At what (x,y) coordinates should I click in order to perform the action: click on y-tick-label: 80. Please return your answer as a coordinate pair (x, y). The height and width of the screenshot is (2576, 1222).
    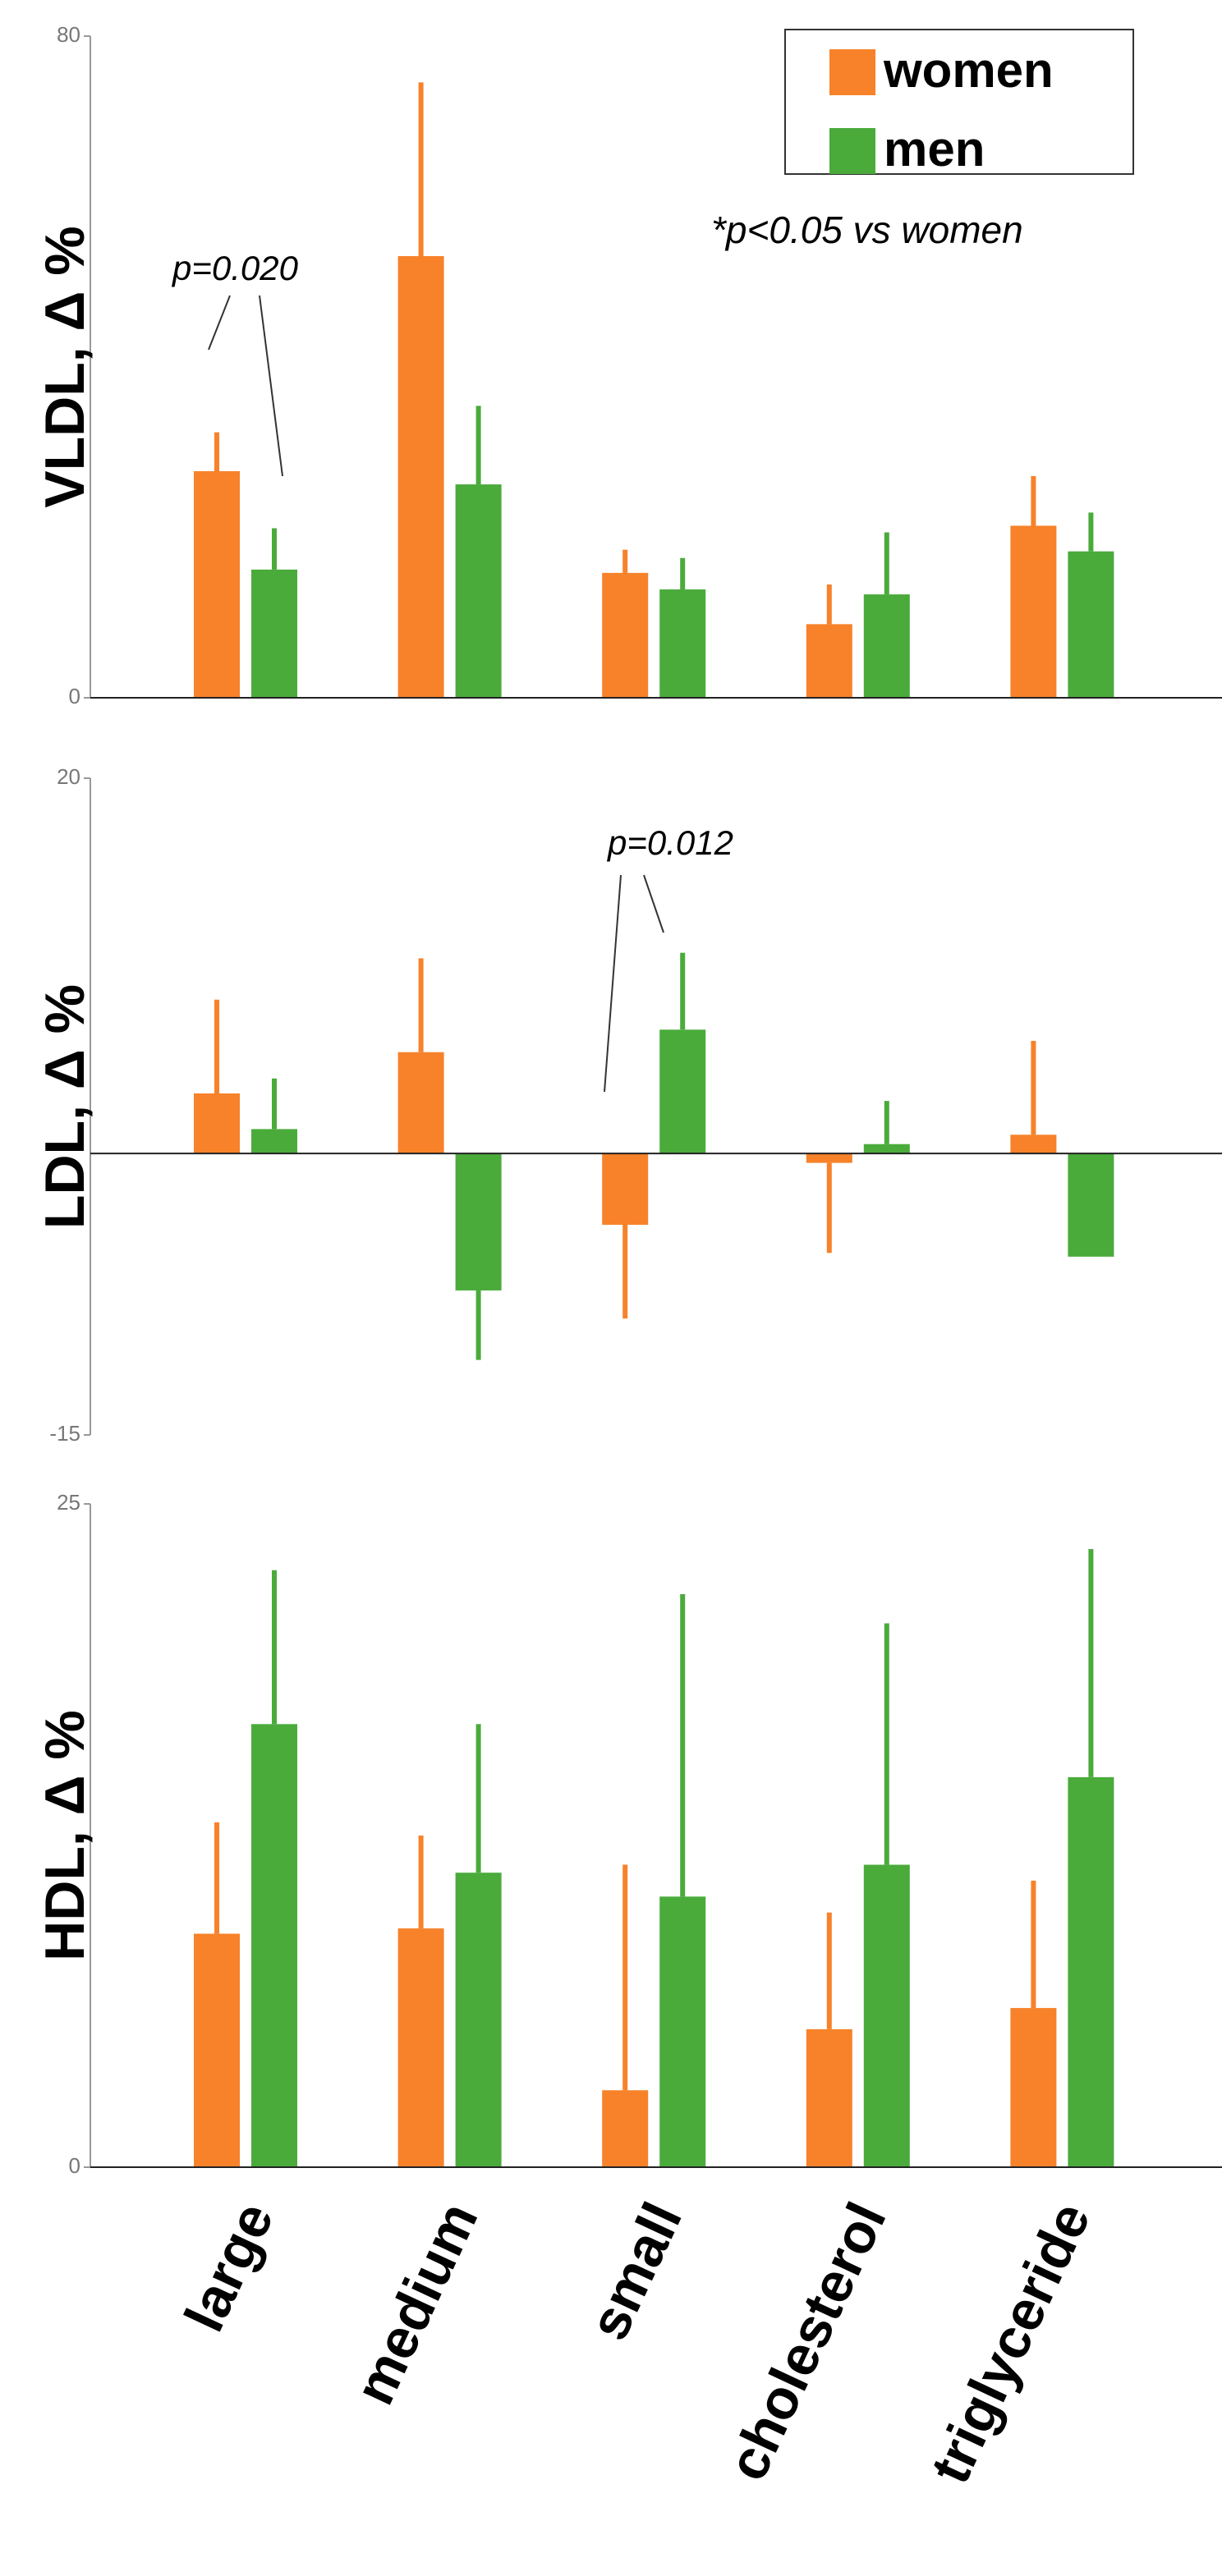
    Looking at the image, I should click on (69, 34).